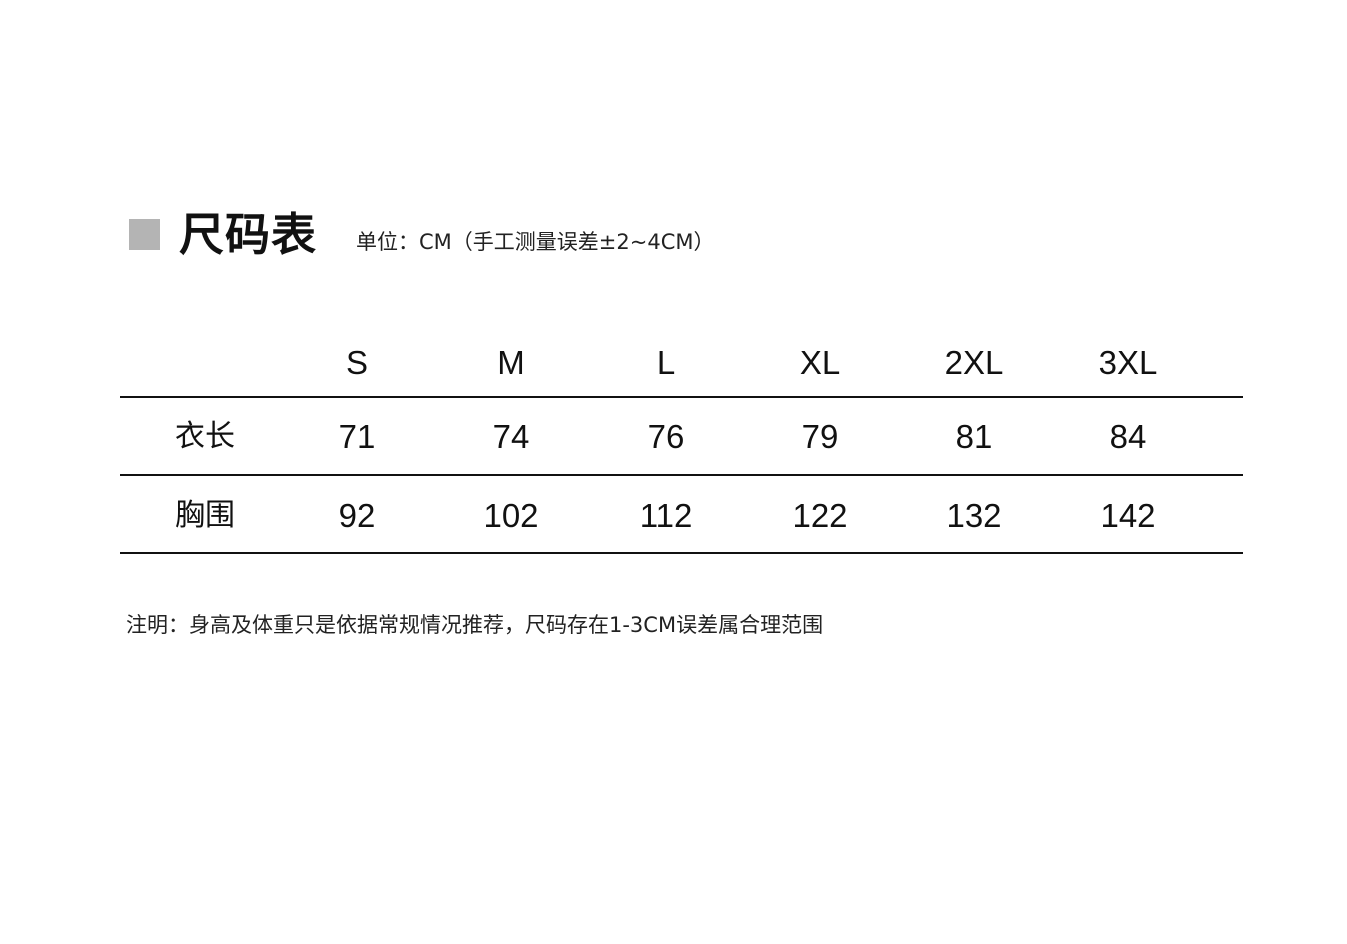 This screenshot has height=944, width=1347. I want to click on column-header: XL, so click(820, 362).